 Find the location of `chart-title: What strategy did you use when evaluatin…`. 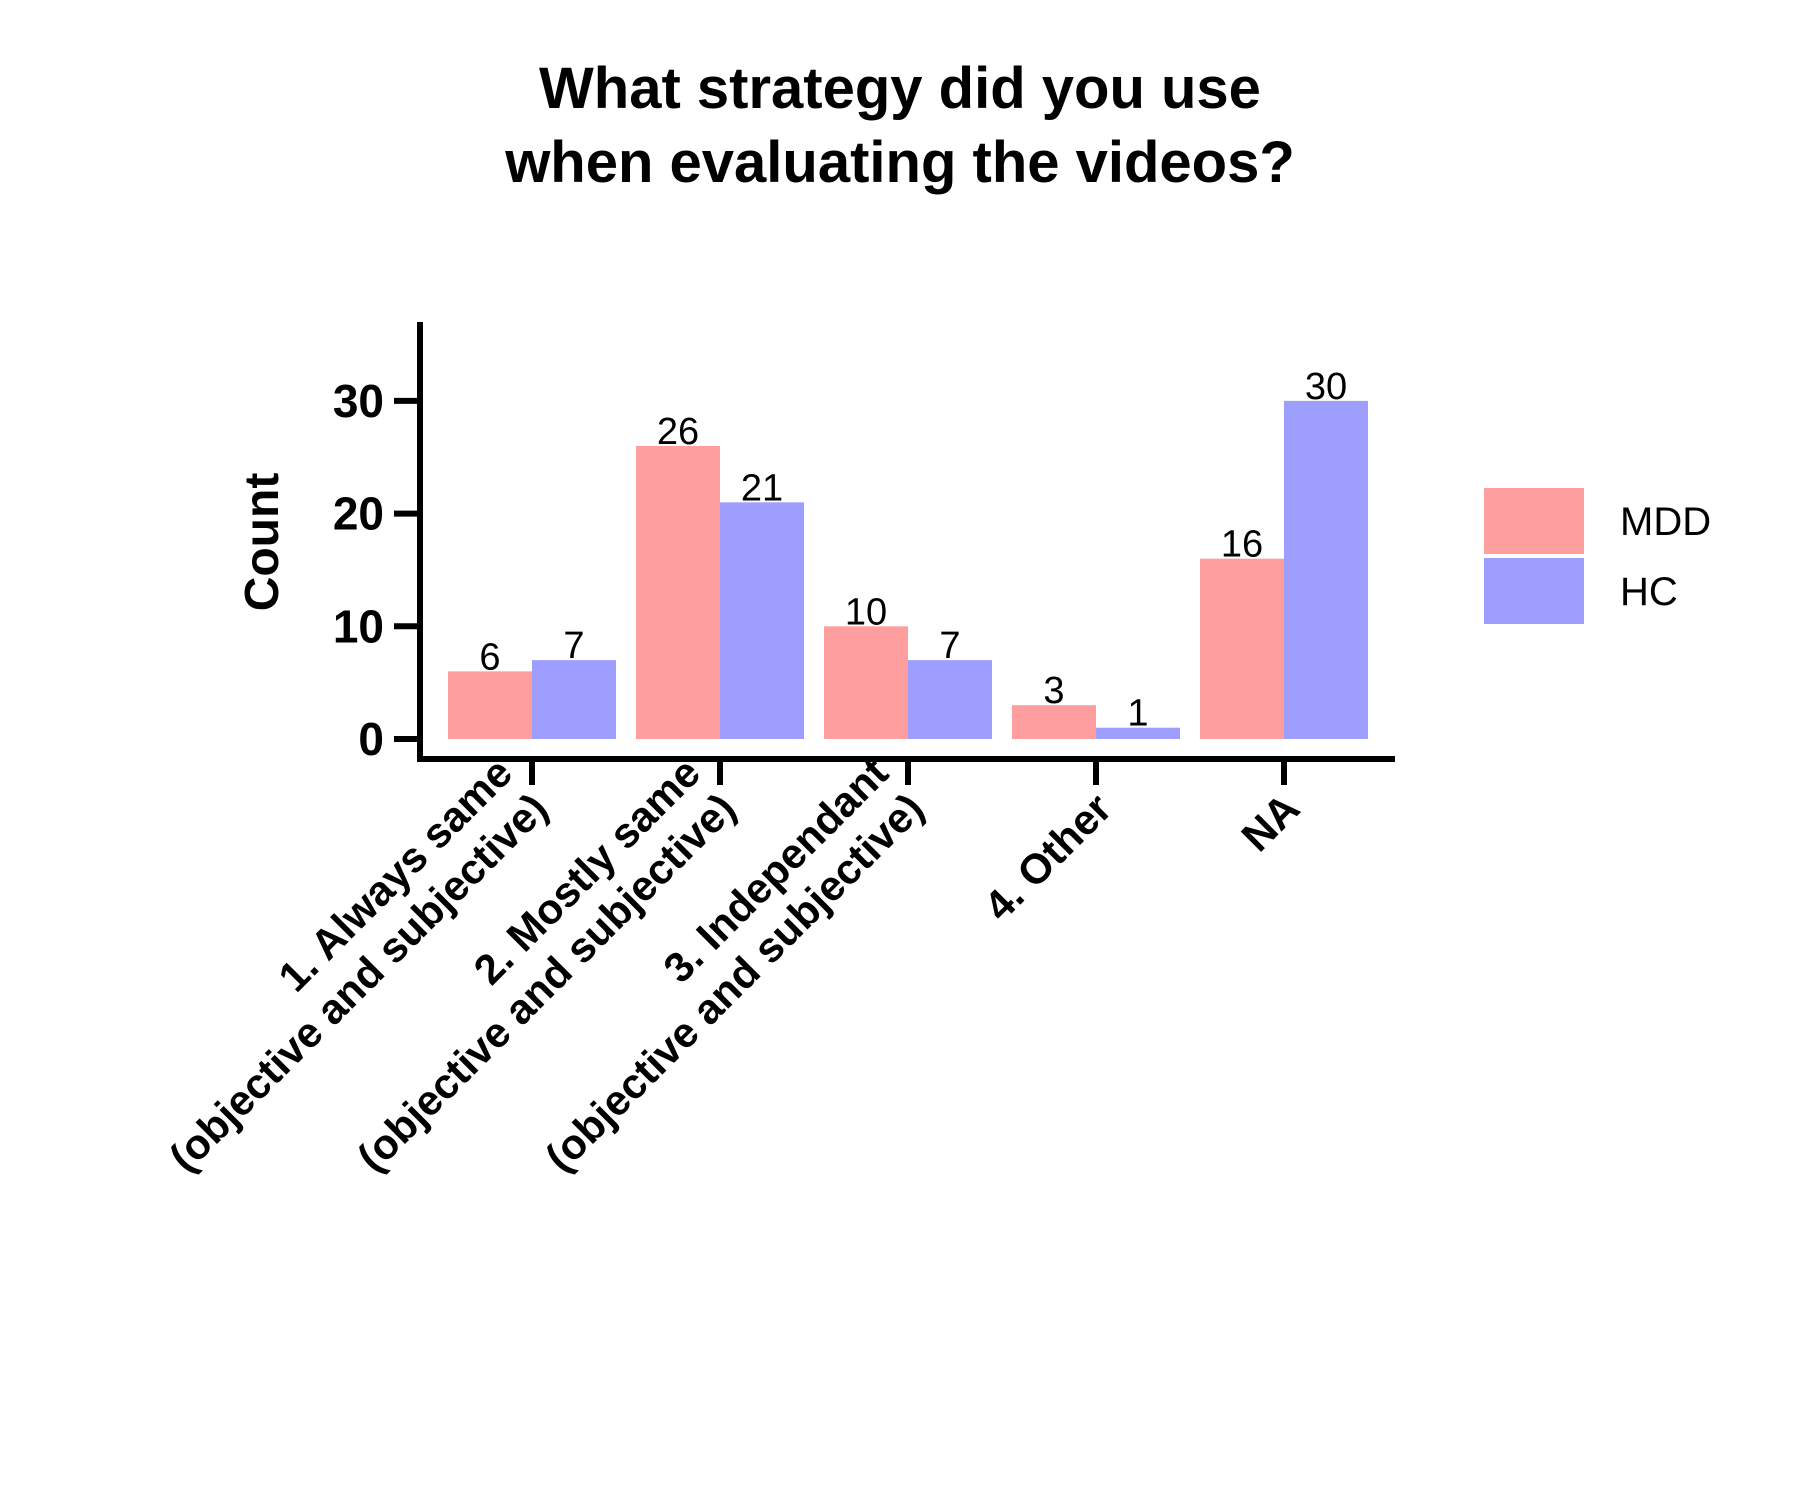

chart-title: What strategy did you use when evaluatin… is located at coordinates (899, 125).